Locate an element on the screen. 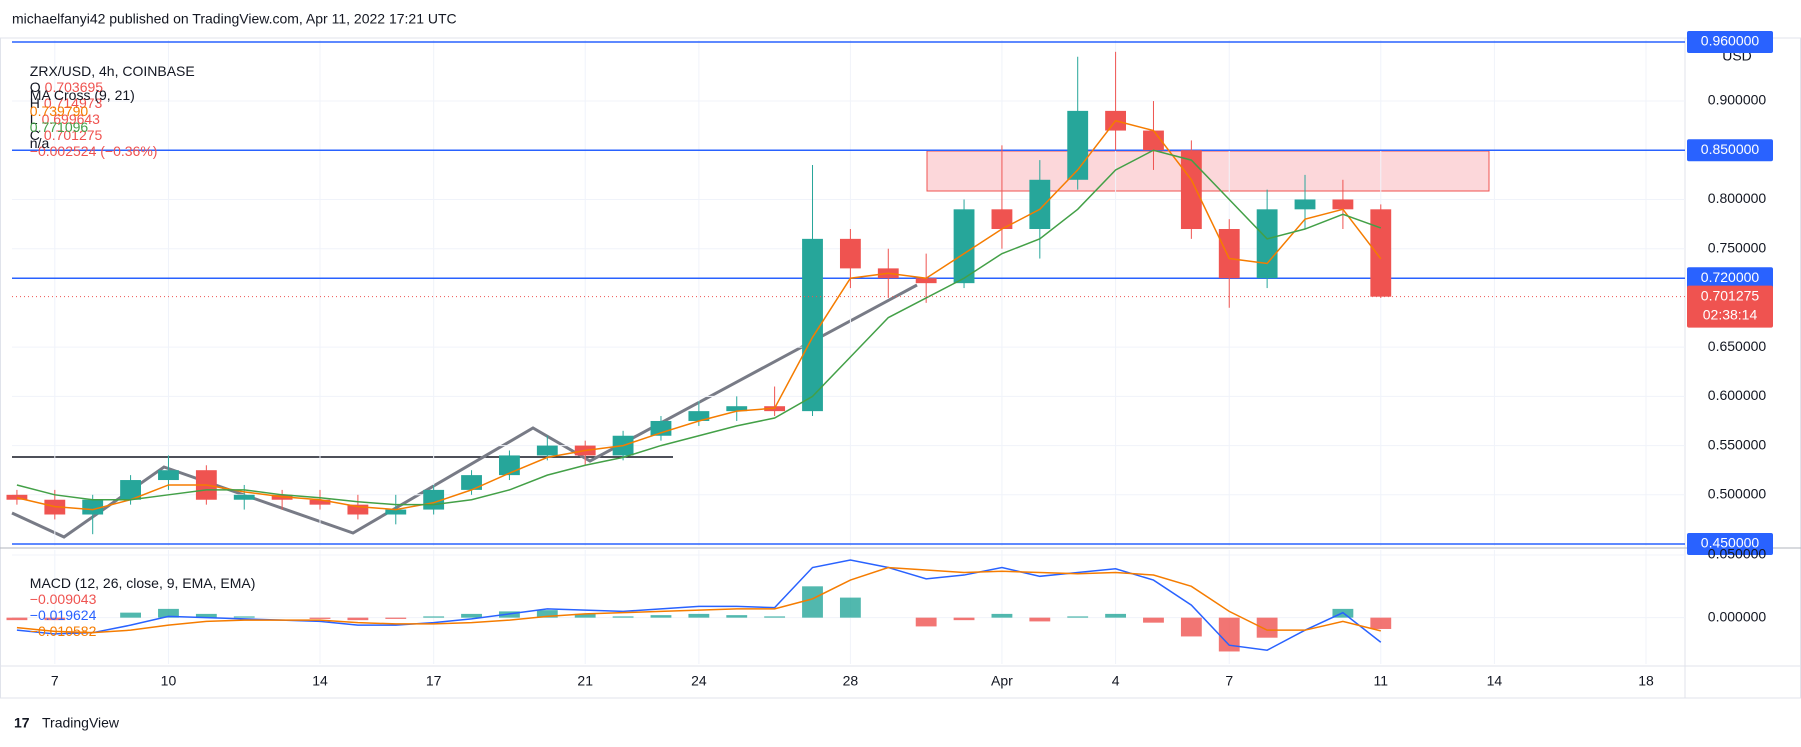 Image resolution: width=1801 pixels, height=747 pixels. ma-value: 0.771096 is located at coordinates (59, 127).